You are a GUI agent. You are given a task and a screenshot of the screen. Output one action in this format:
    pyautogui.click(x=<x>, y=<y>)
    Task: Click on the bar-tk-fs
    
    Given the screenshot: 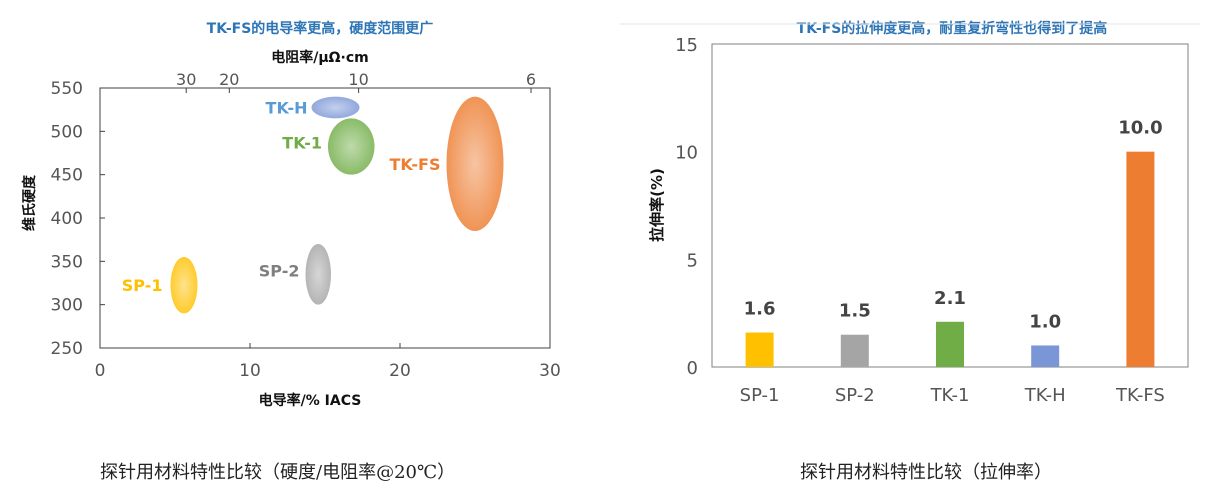 What is the action you would take?
    pyautogui.click(x=1140, y=259)
    